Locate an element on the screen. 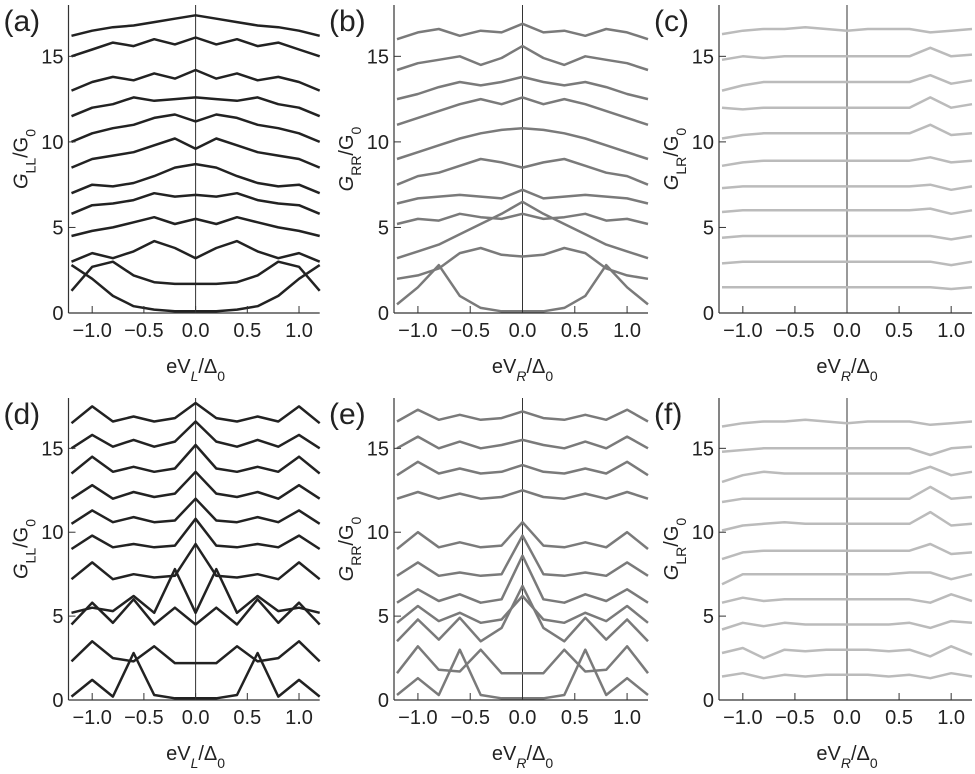 The width and height of the screenshot is (975, 774). x-axis-title-part: R is located at coordinates (521, 762).